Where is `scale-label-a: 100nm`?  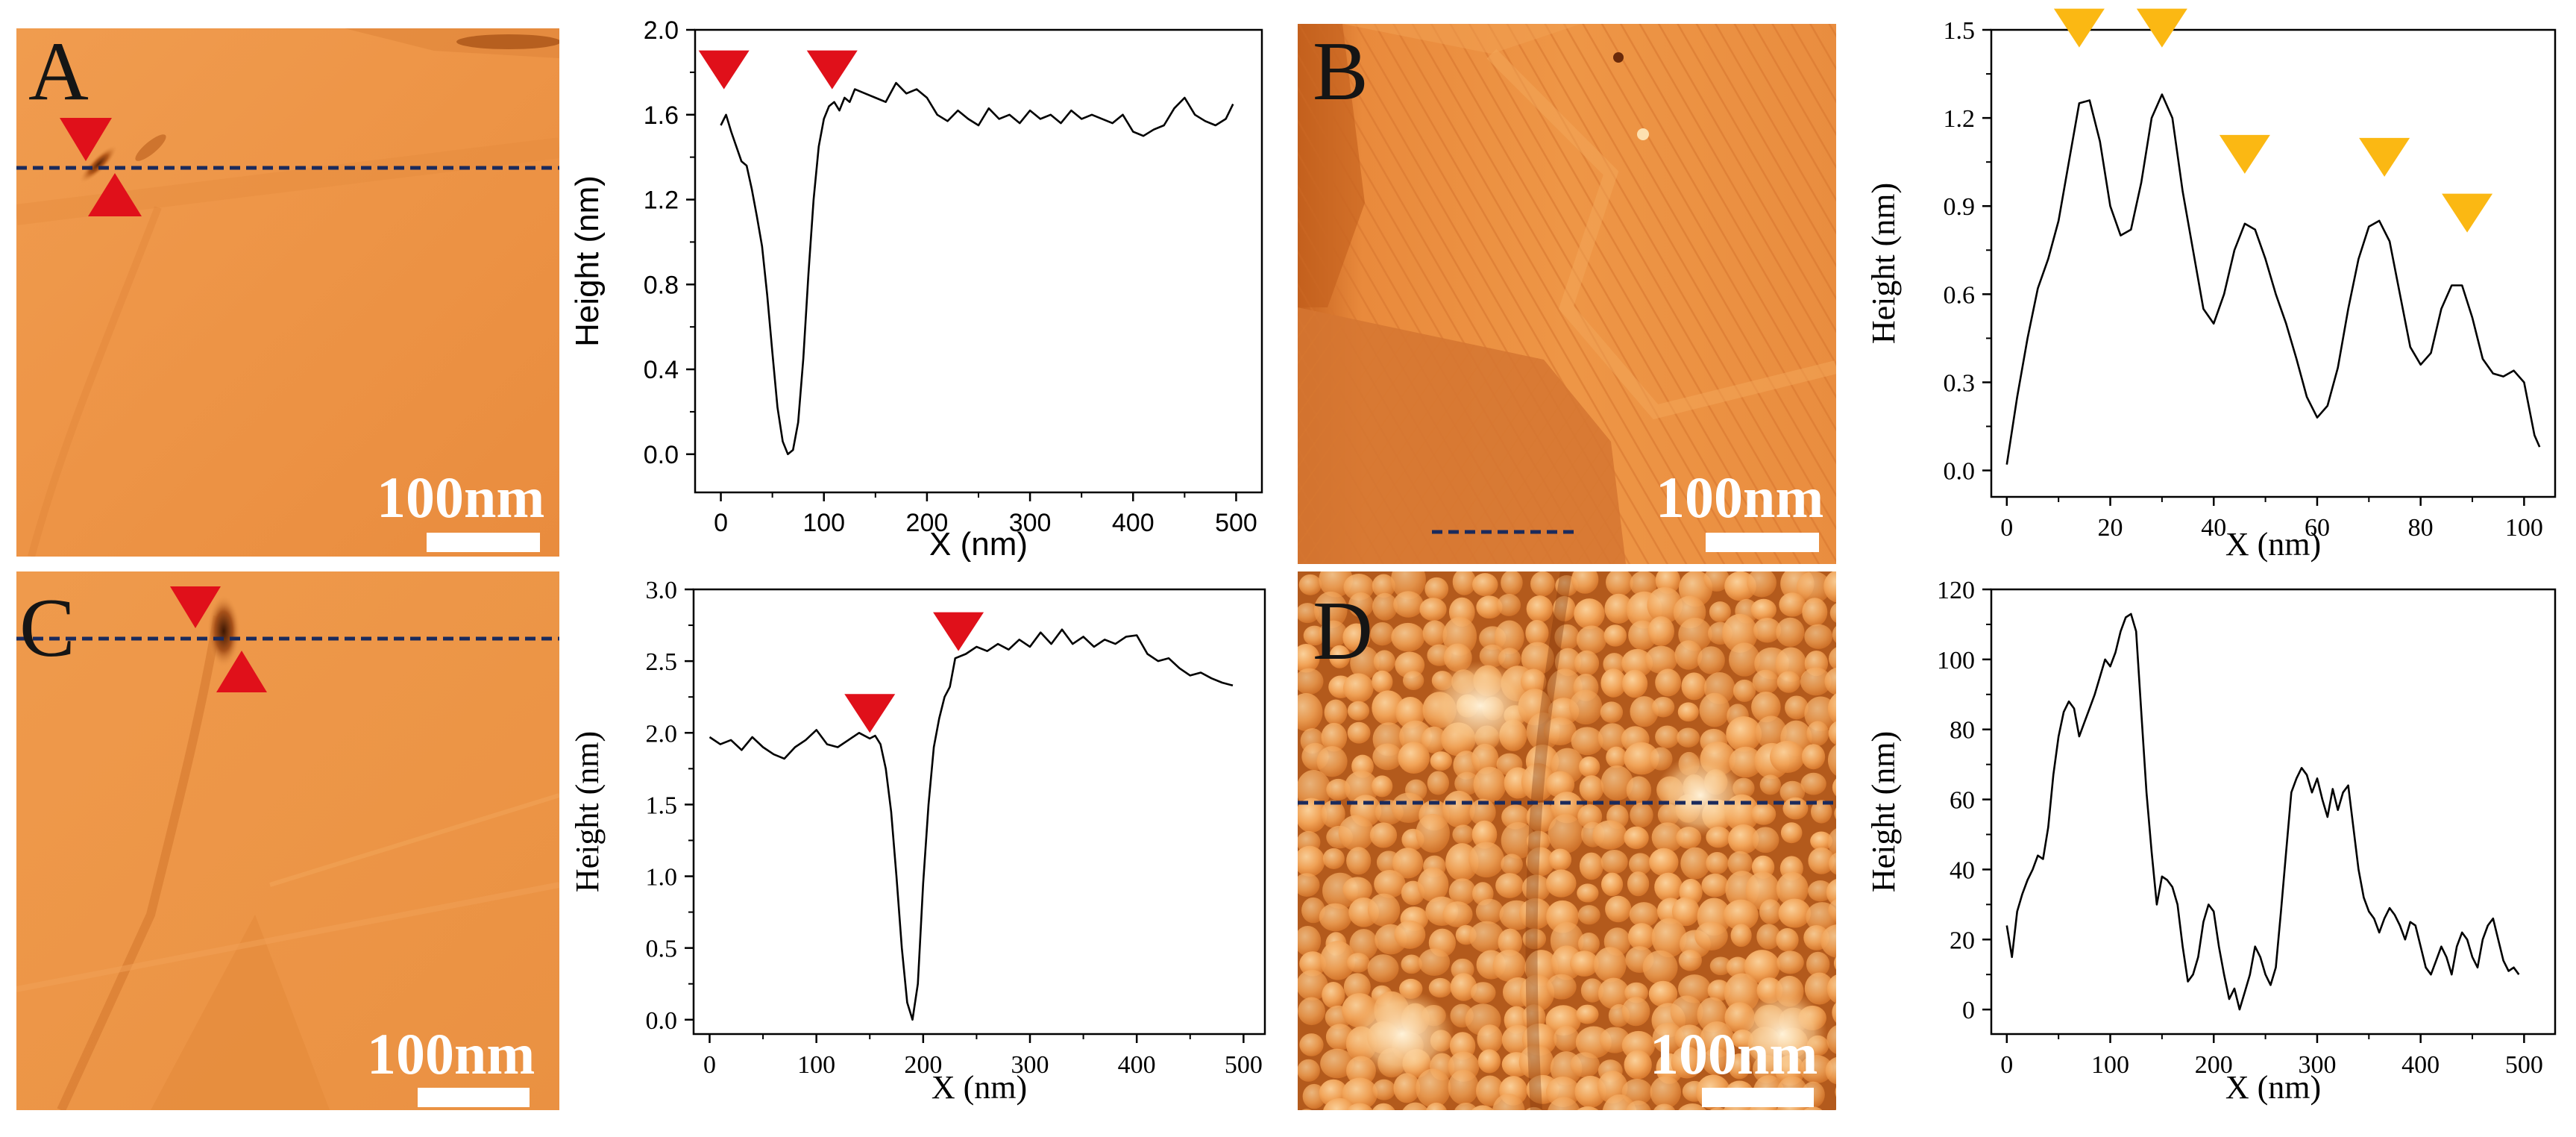
scale-label-a: 100nm is located at coordinates (461, 497).